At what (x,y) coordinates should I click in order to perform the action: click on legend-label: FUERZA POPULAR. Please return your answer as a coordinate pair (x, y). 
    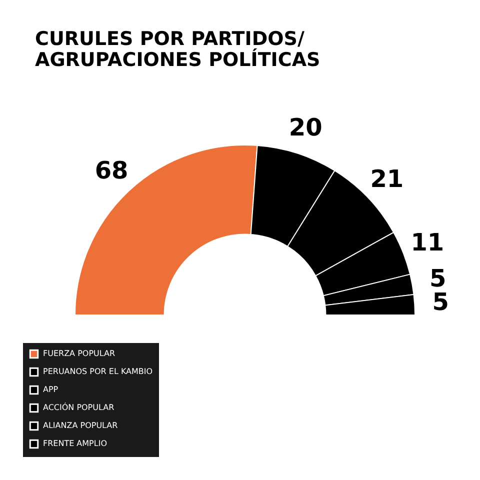
    Looking at the image, I should click on (79, 353).